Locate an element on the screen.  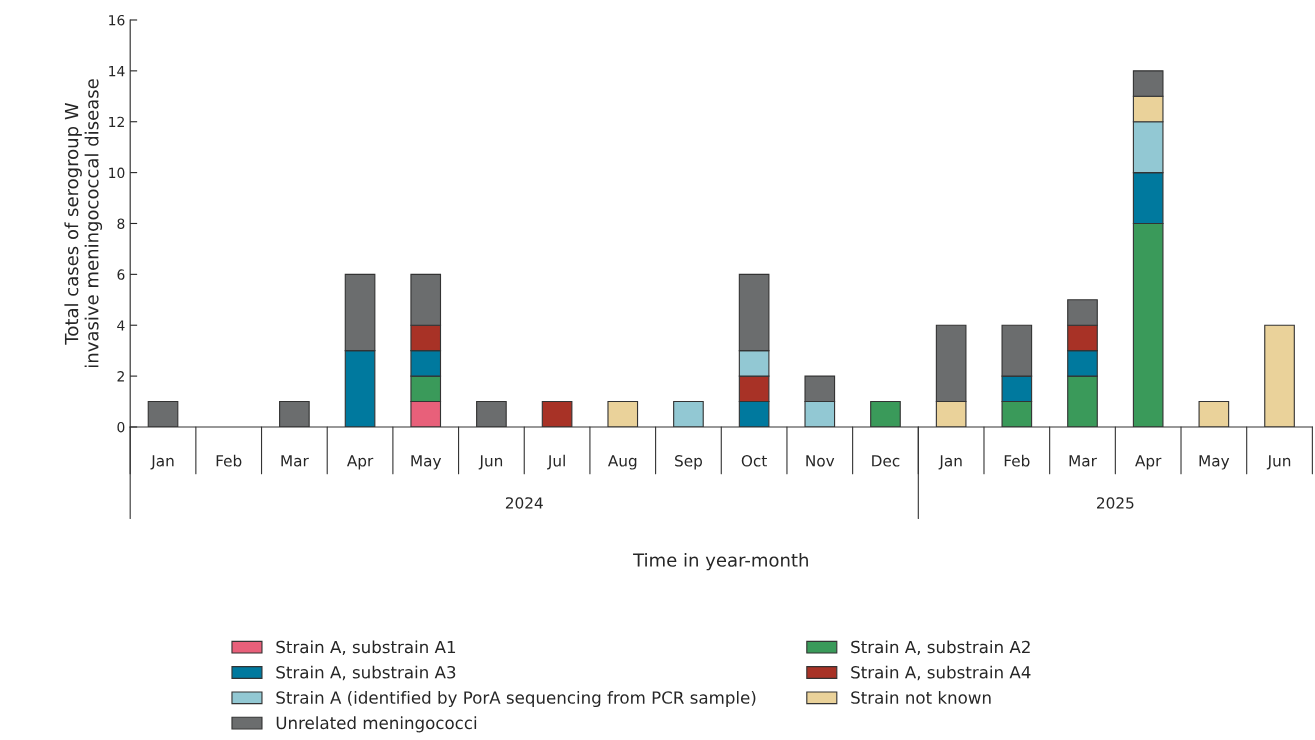
y-tick-label: 6 is located at coordinates (121, 274).